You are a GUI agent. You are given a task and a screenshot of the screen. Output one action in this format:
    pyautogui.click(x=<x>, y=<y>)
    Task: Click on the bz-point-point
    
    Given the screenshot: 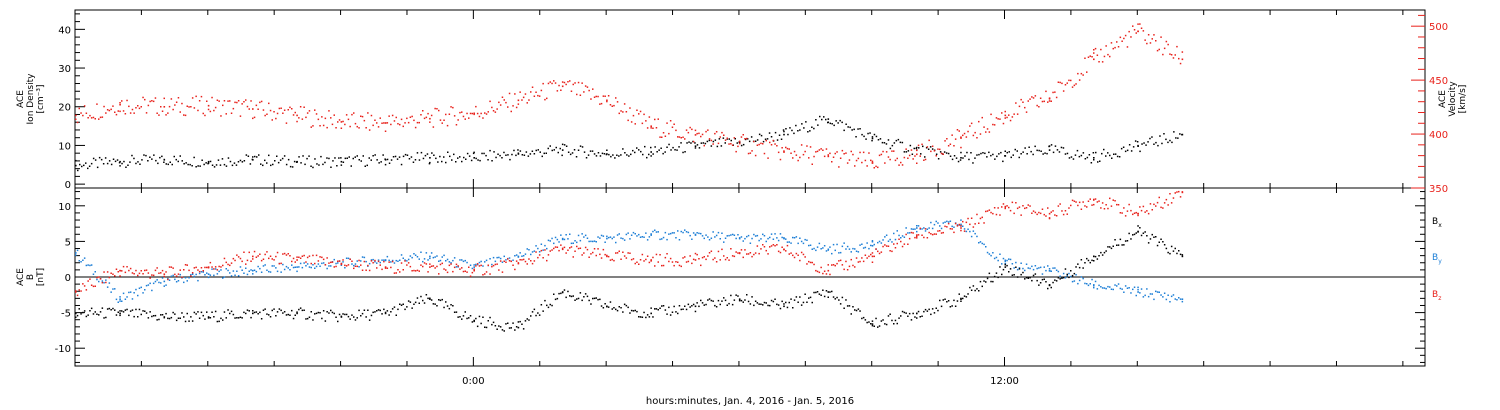 What is the action you would take?
    pyautogui.click(x=164, y=274)
    